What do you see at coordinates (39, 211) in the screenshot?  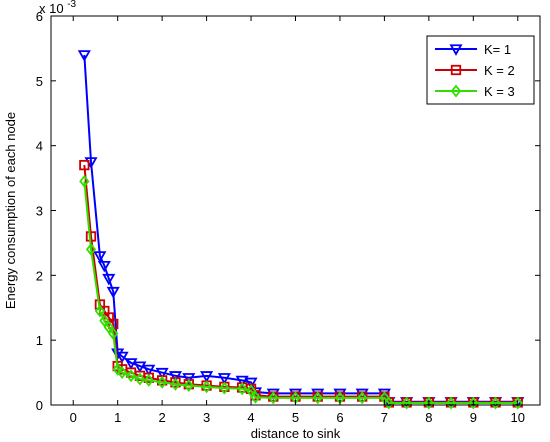 I see `y-tick-label: 3` at bounding box center [39, 211].